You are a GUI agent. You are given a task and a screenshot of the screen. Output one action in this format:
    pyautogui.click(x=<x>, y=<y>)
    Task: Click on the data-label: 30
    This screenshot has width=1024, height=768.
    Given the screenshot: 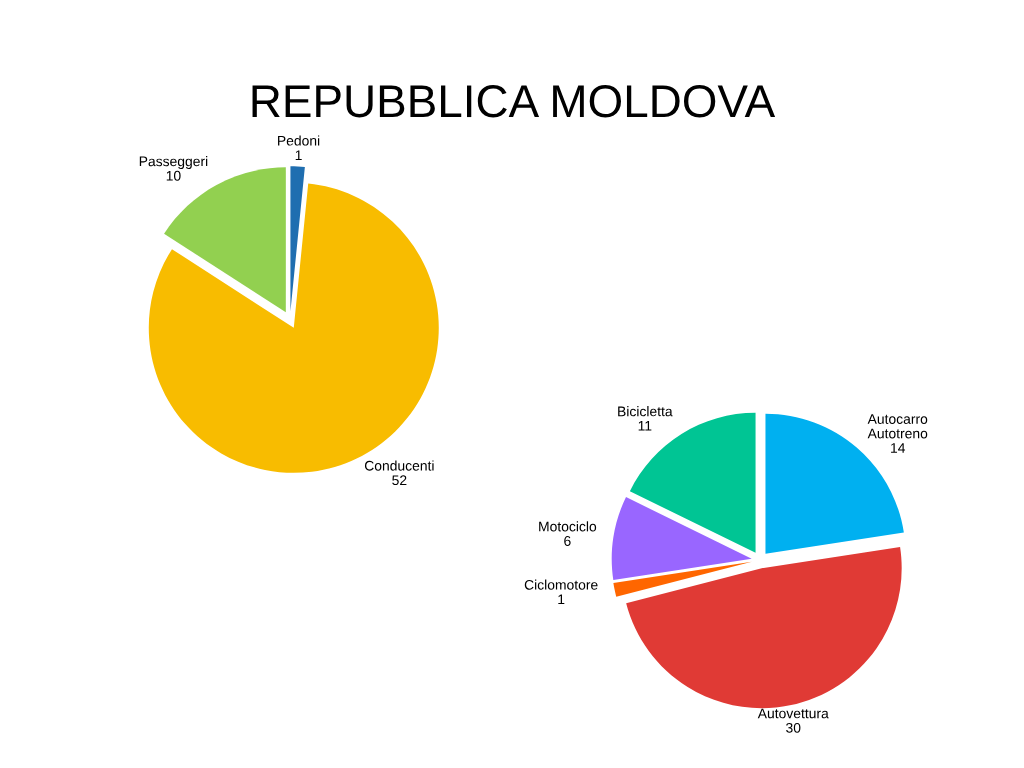 What is the action you would take?
    pyautogui.click(x=793, y=727)
    